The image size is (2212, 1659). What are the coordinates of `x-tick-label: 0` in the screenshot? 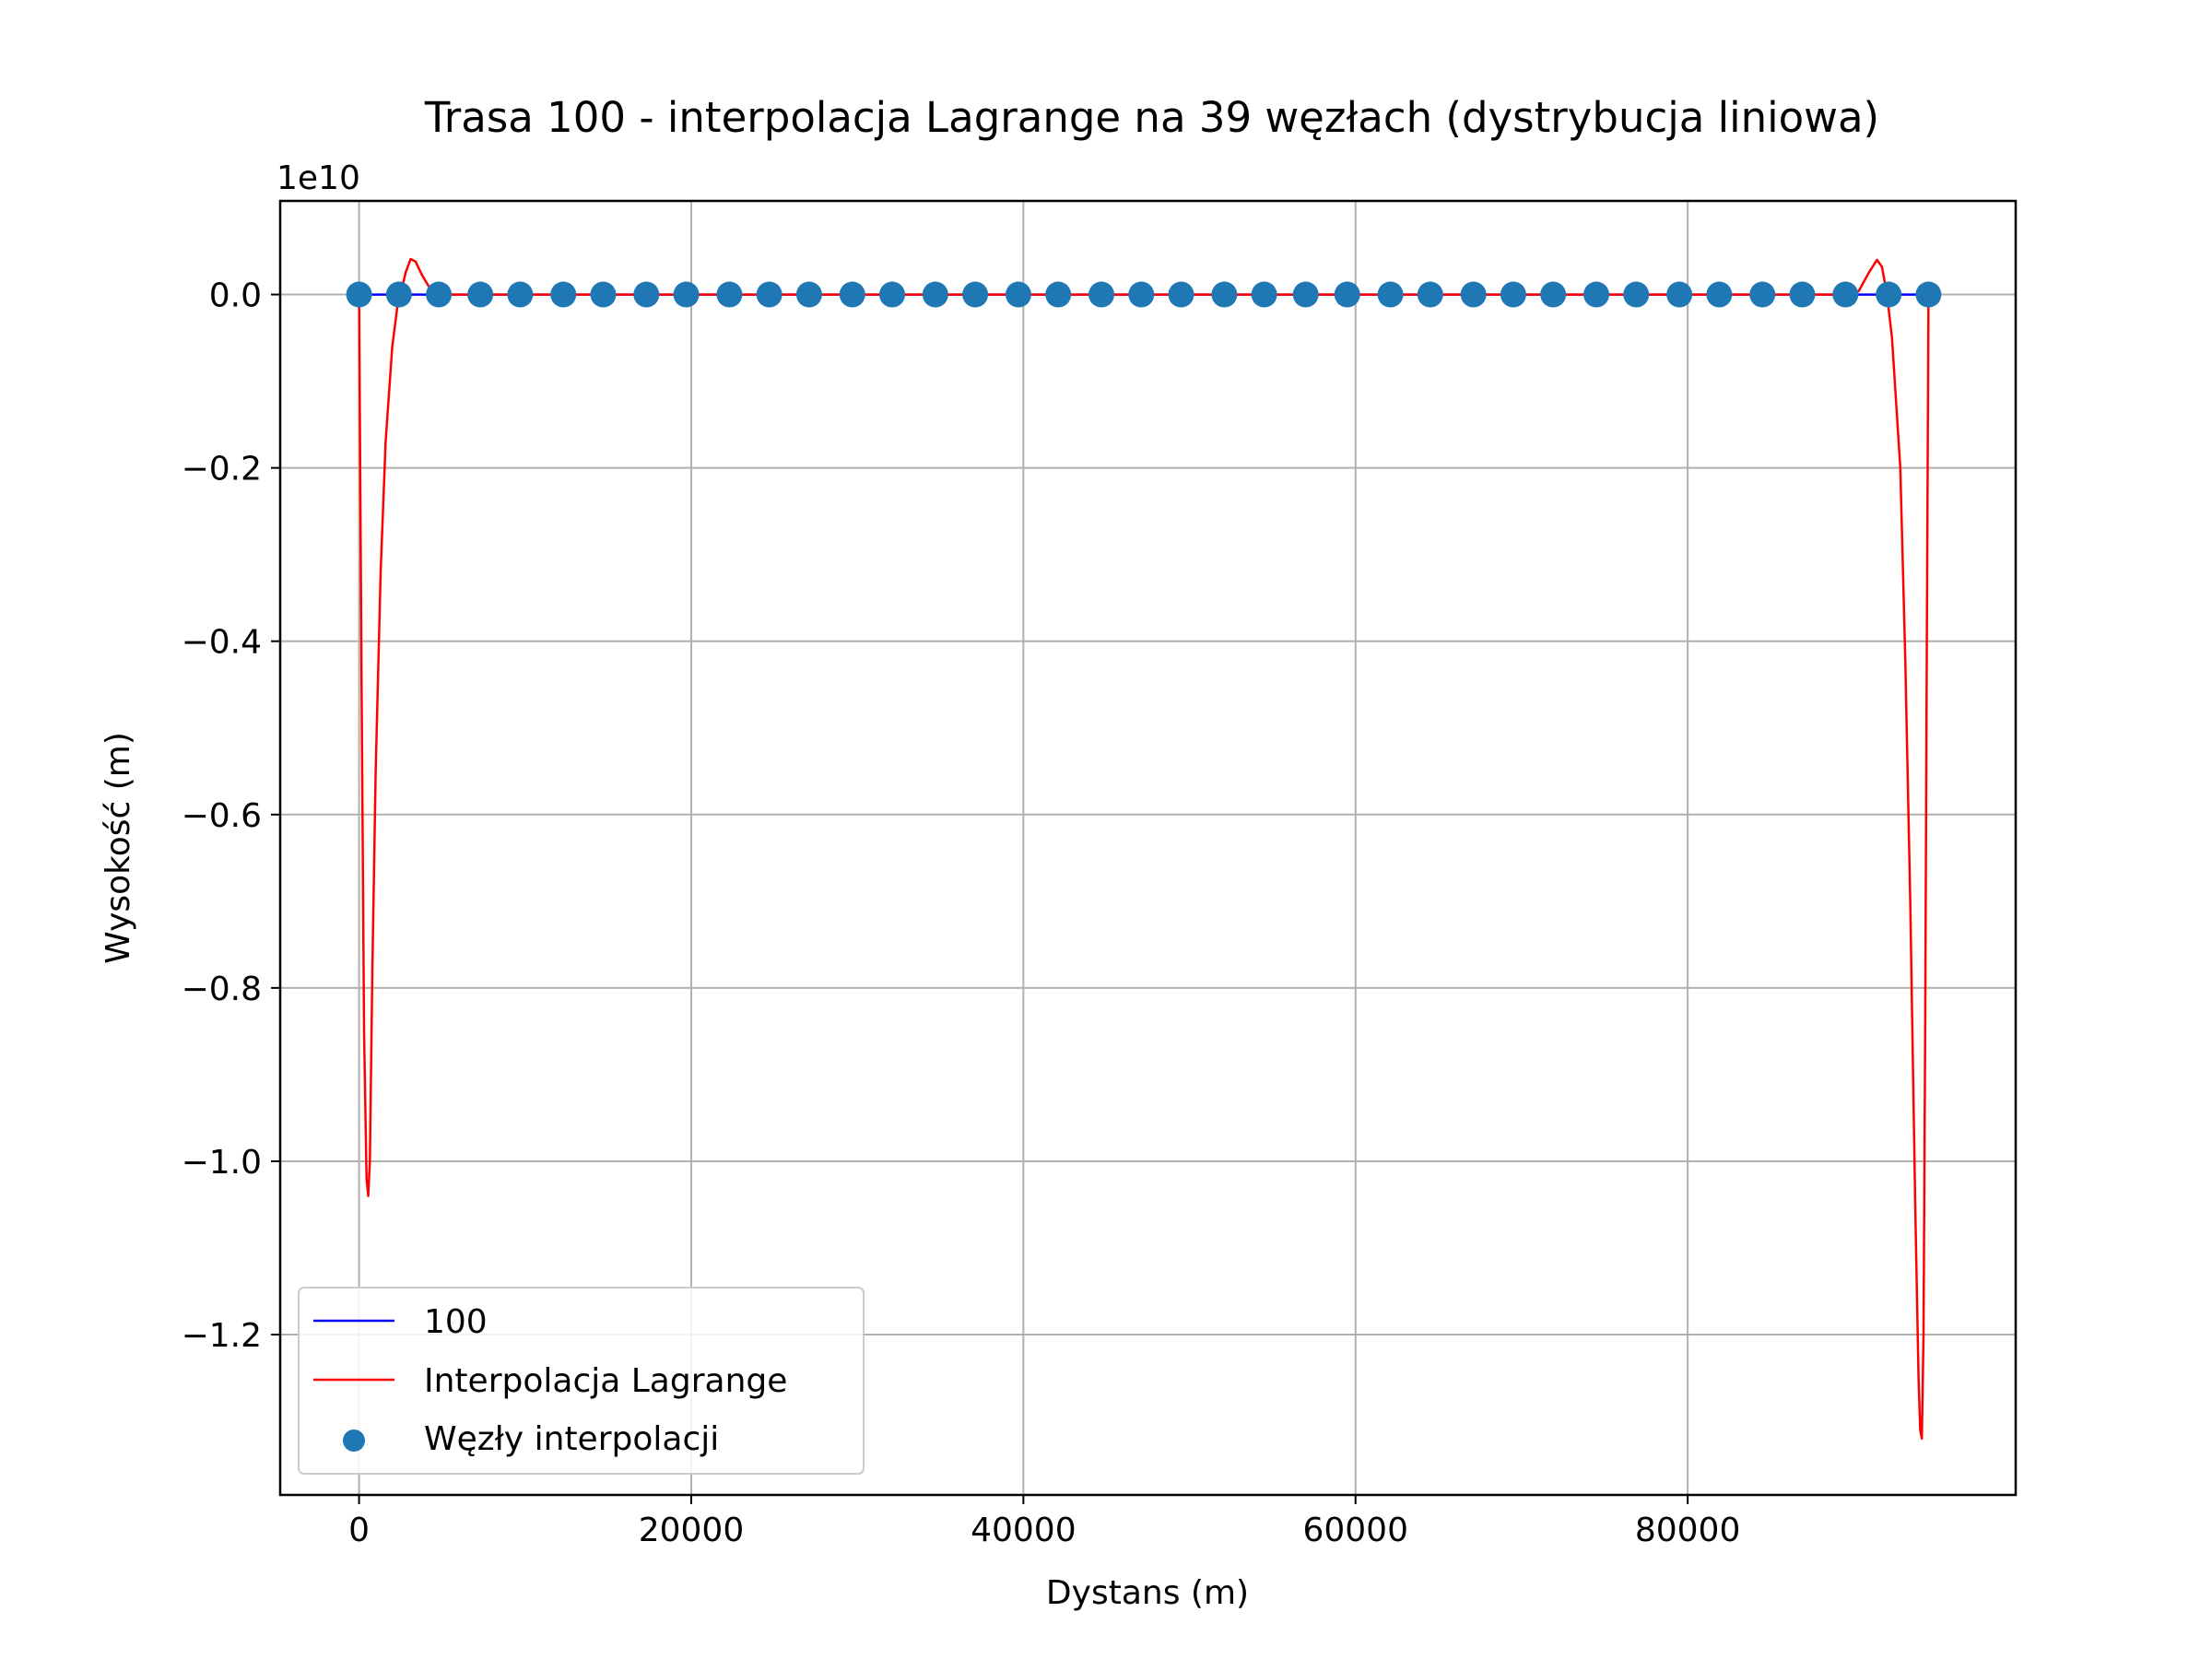 It's located at (359, 1530).